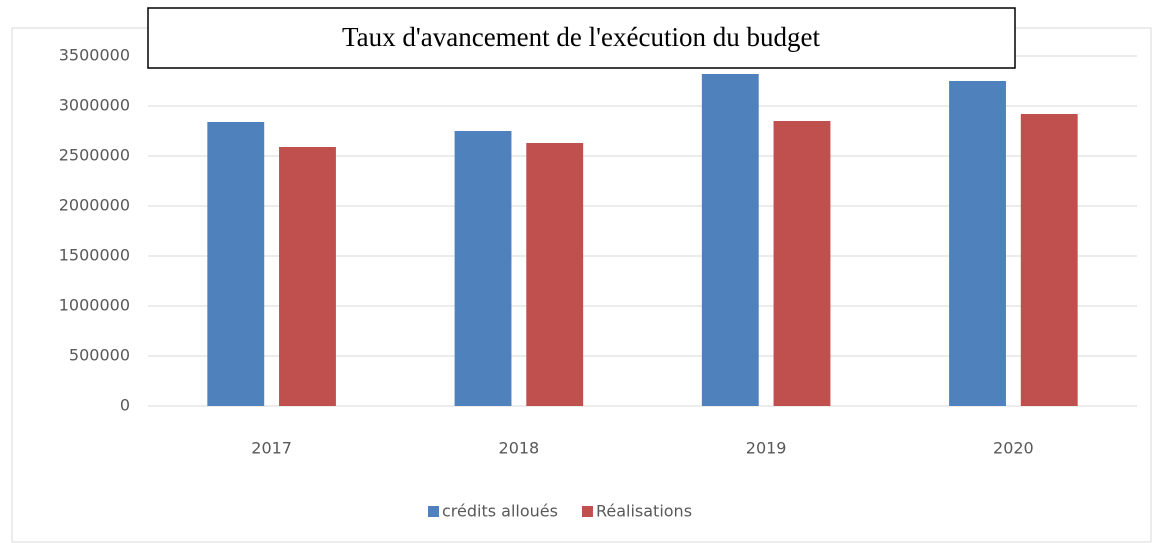  What do you see at coordinates (99, 355) in the screenshot?
I see `y-tick-label: 500000` at bounding box center [99, 355].